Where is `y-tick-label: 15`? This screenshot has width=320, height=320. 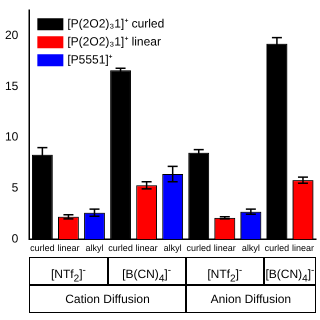 y-tick-label: 15 is located at coordinates (11, 85).